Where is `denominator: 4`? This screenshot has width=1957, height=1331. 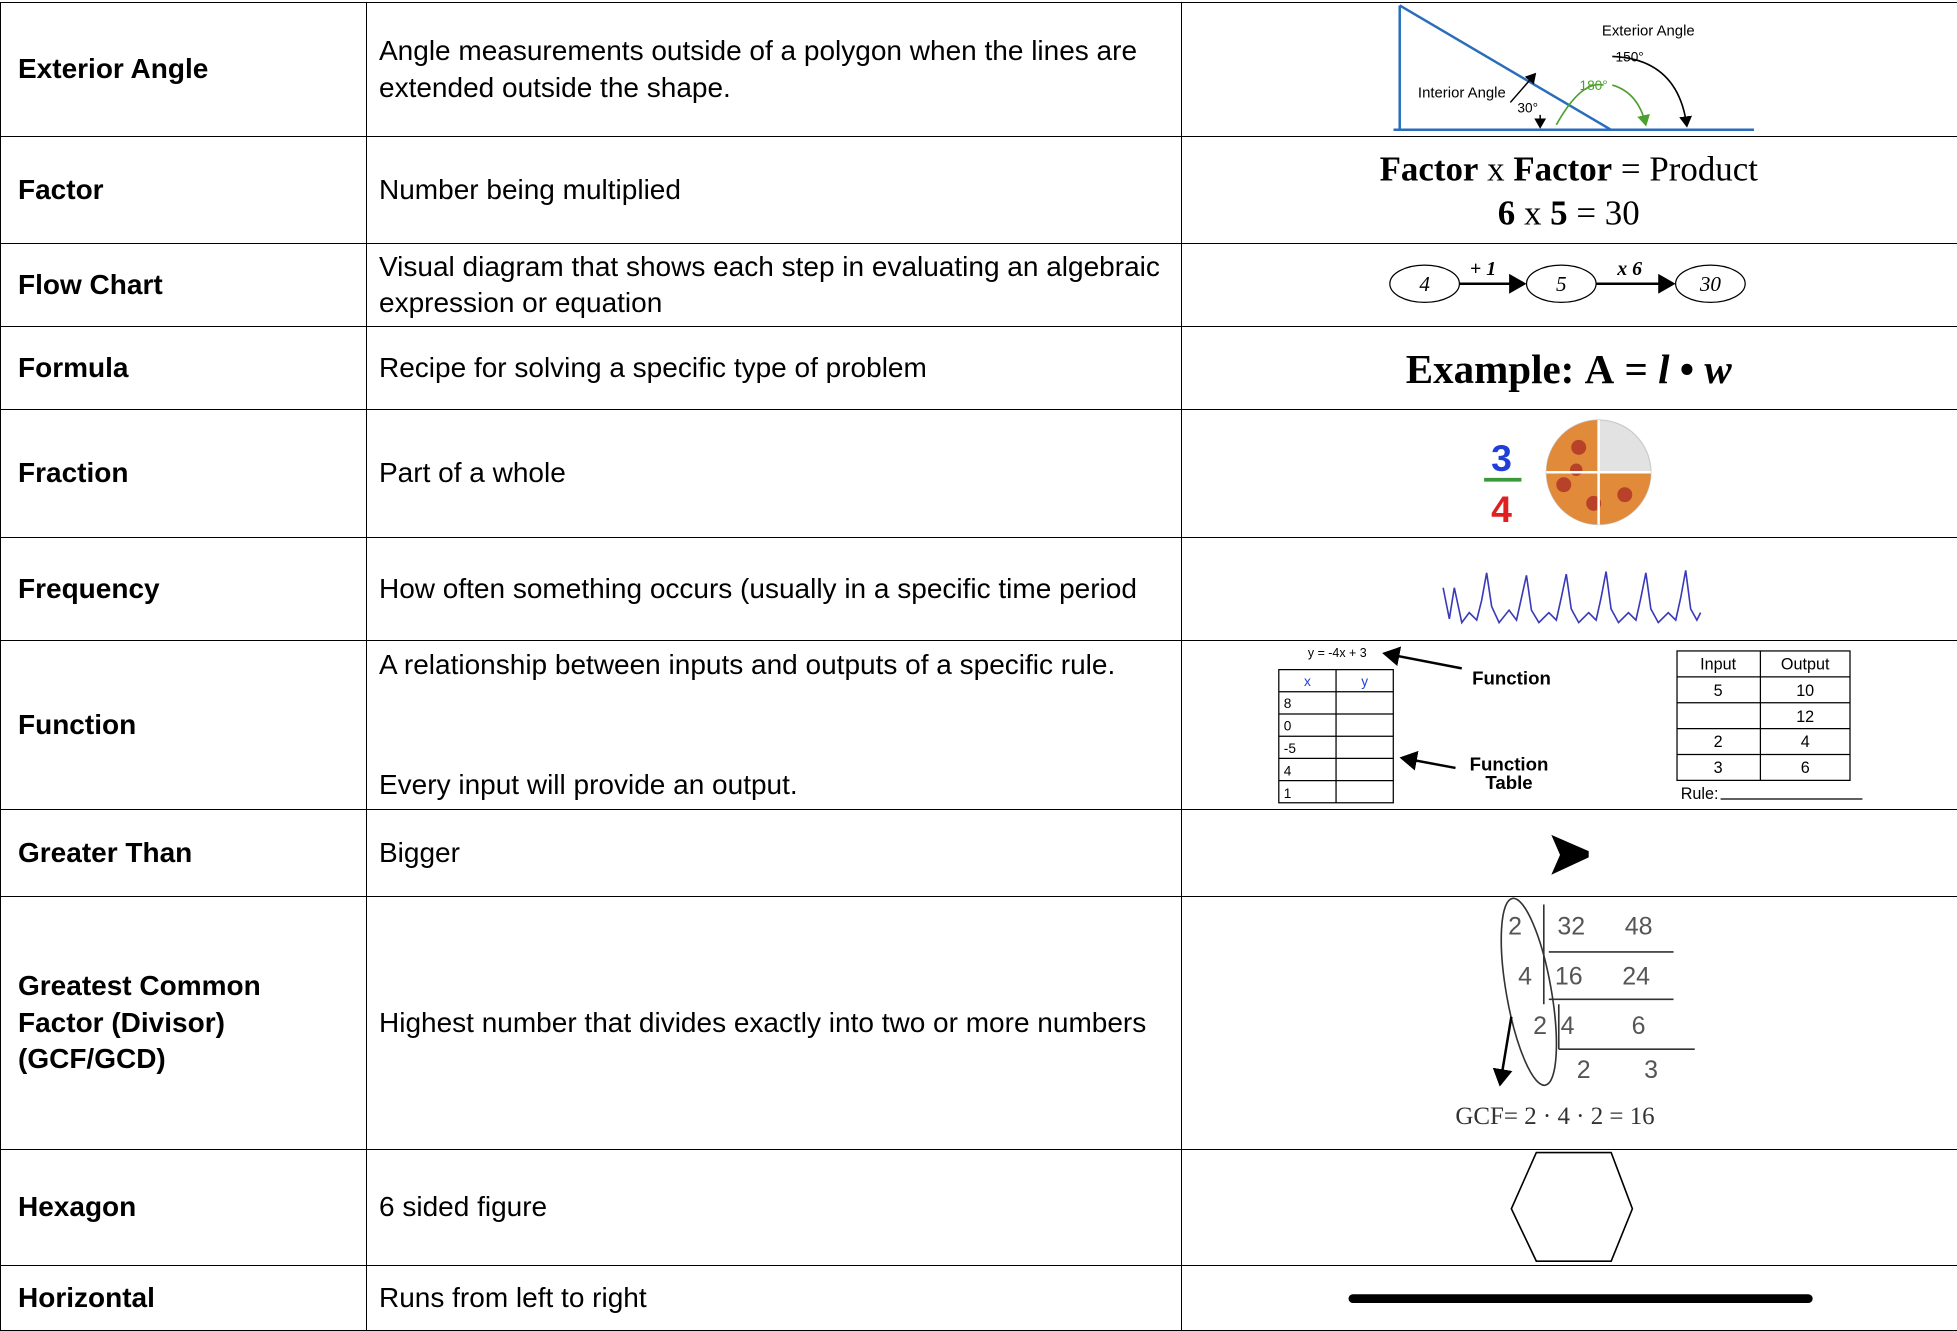 denominator: 4 is located at coordinates (1501, 509).